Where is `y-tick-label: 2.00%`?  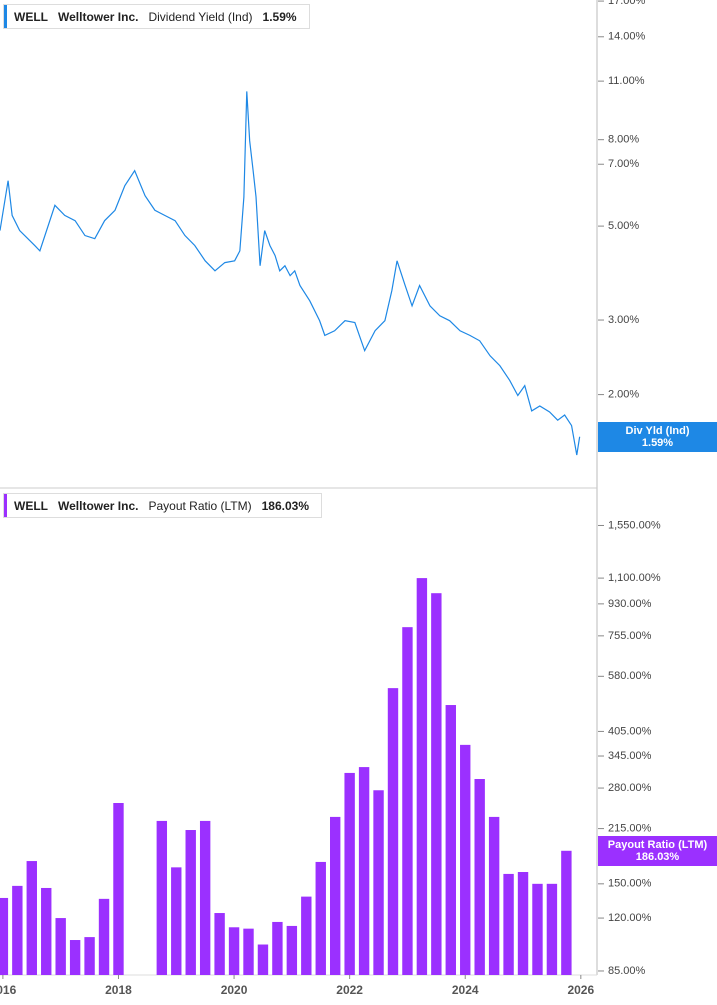
y-tick-label: 2.00% is located at coordinates (623, 395).